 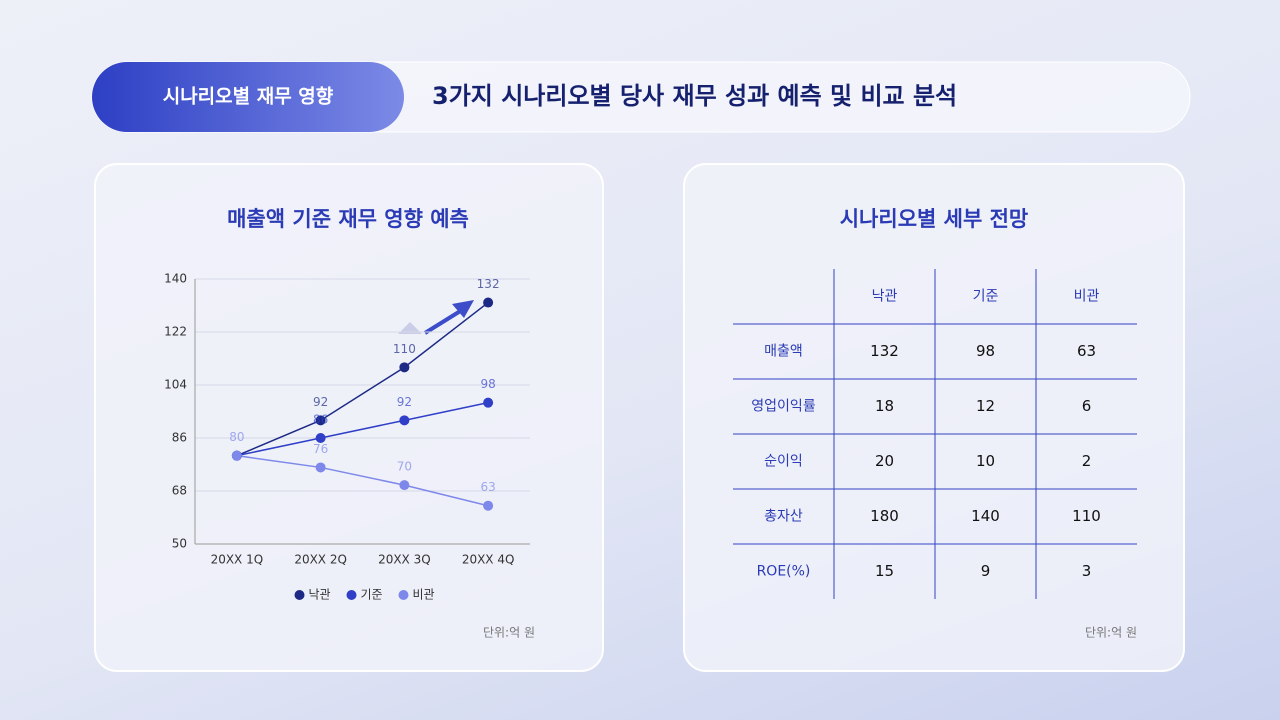 I want to click on table-cell: 18, so click(x=884, y=406).